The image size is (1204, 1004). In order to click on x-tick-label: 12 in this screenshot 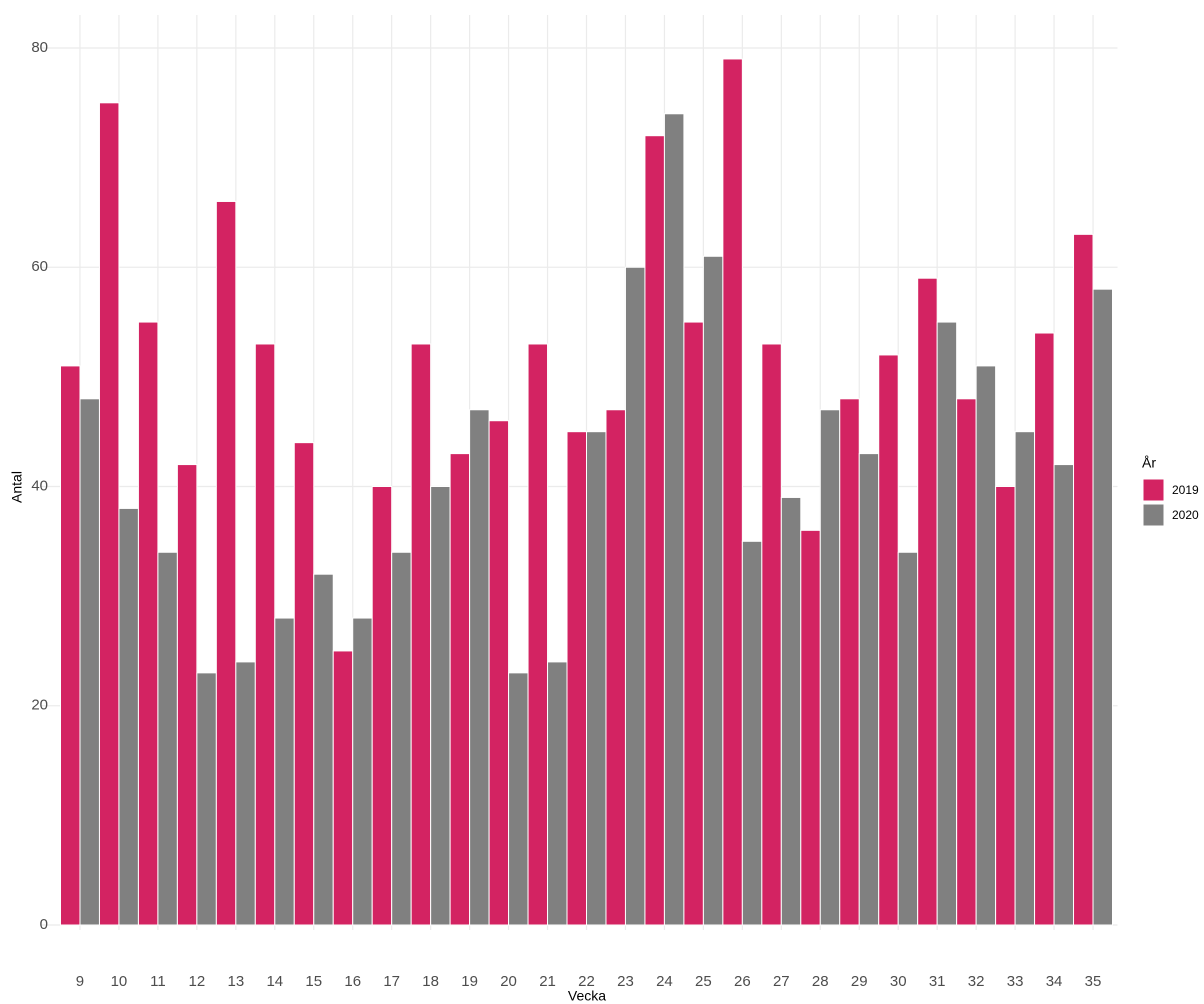, I will do `click(197, 981)`.